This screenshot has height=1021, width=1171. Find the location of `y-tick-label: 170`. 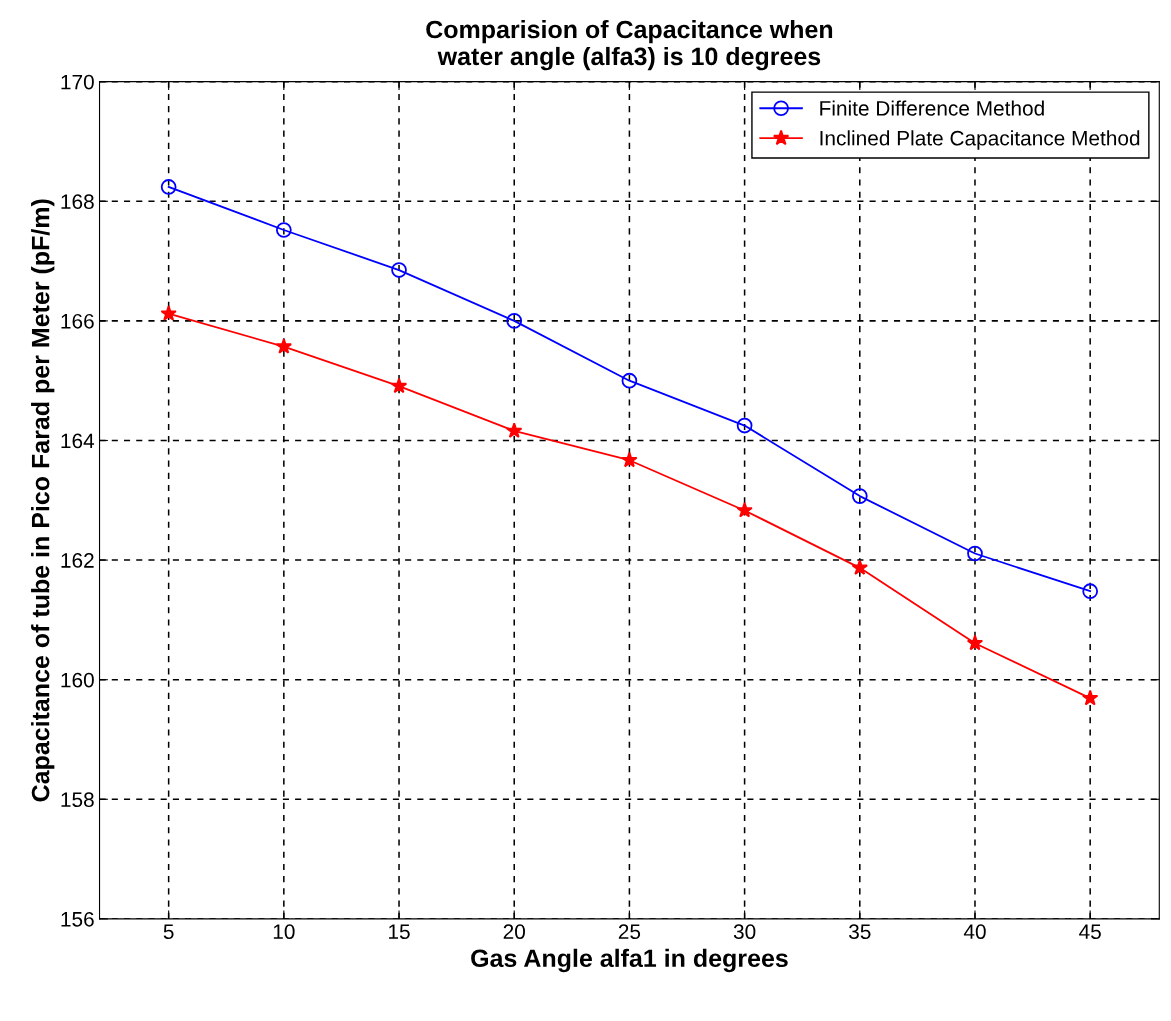

y-tick-label: 170 is located at coordinates (77, 82).